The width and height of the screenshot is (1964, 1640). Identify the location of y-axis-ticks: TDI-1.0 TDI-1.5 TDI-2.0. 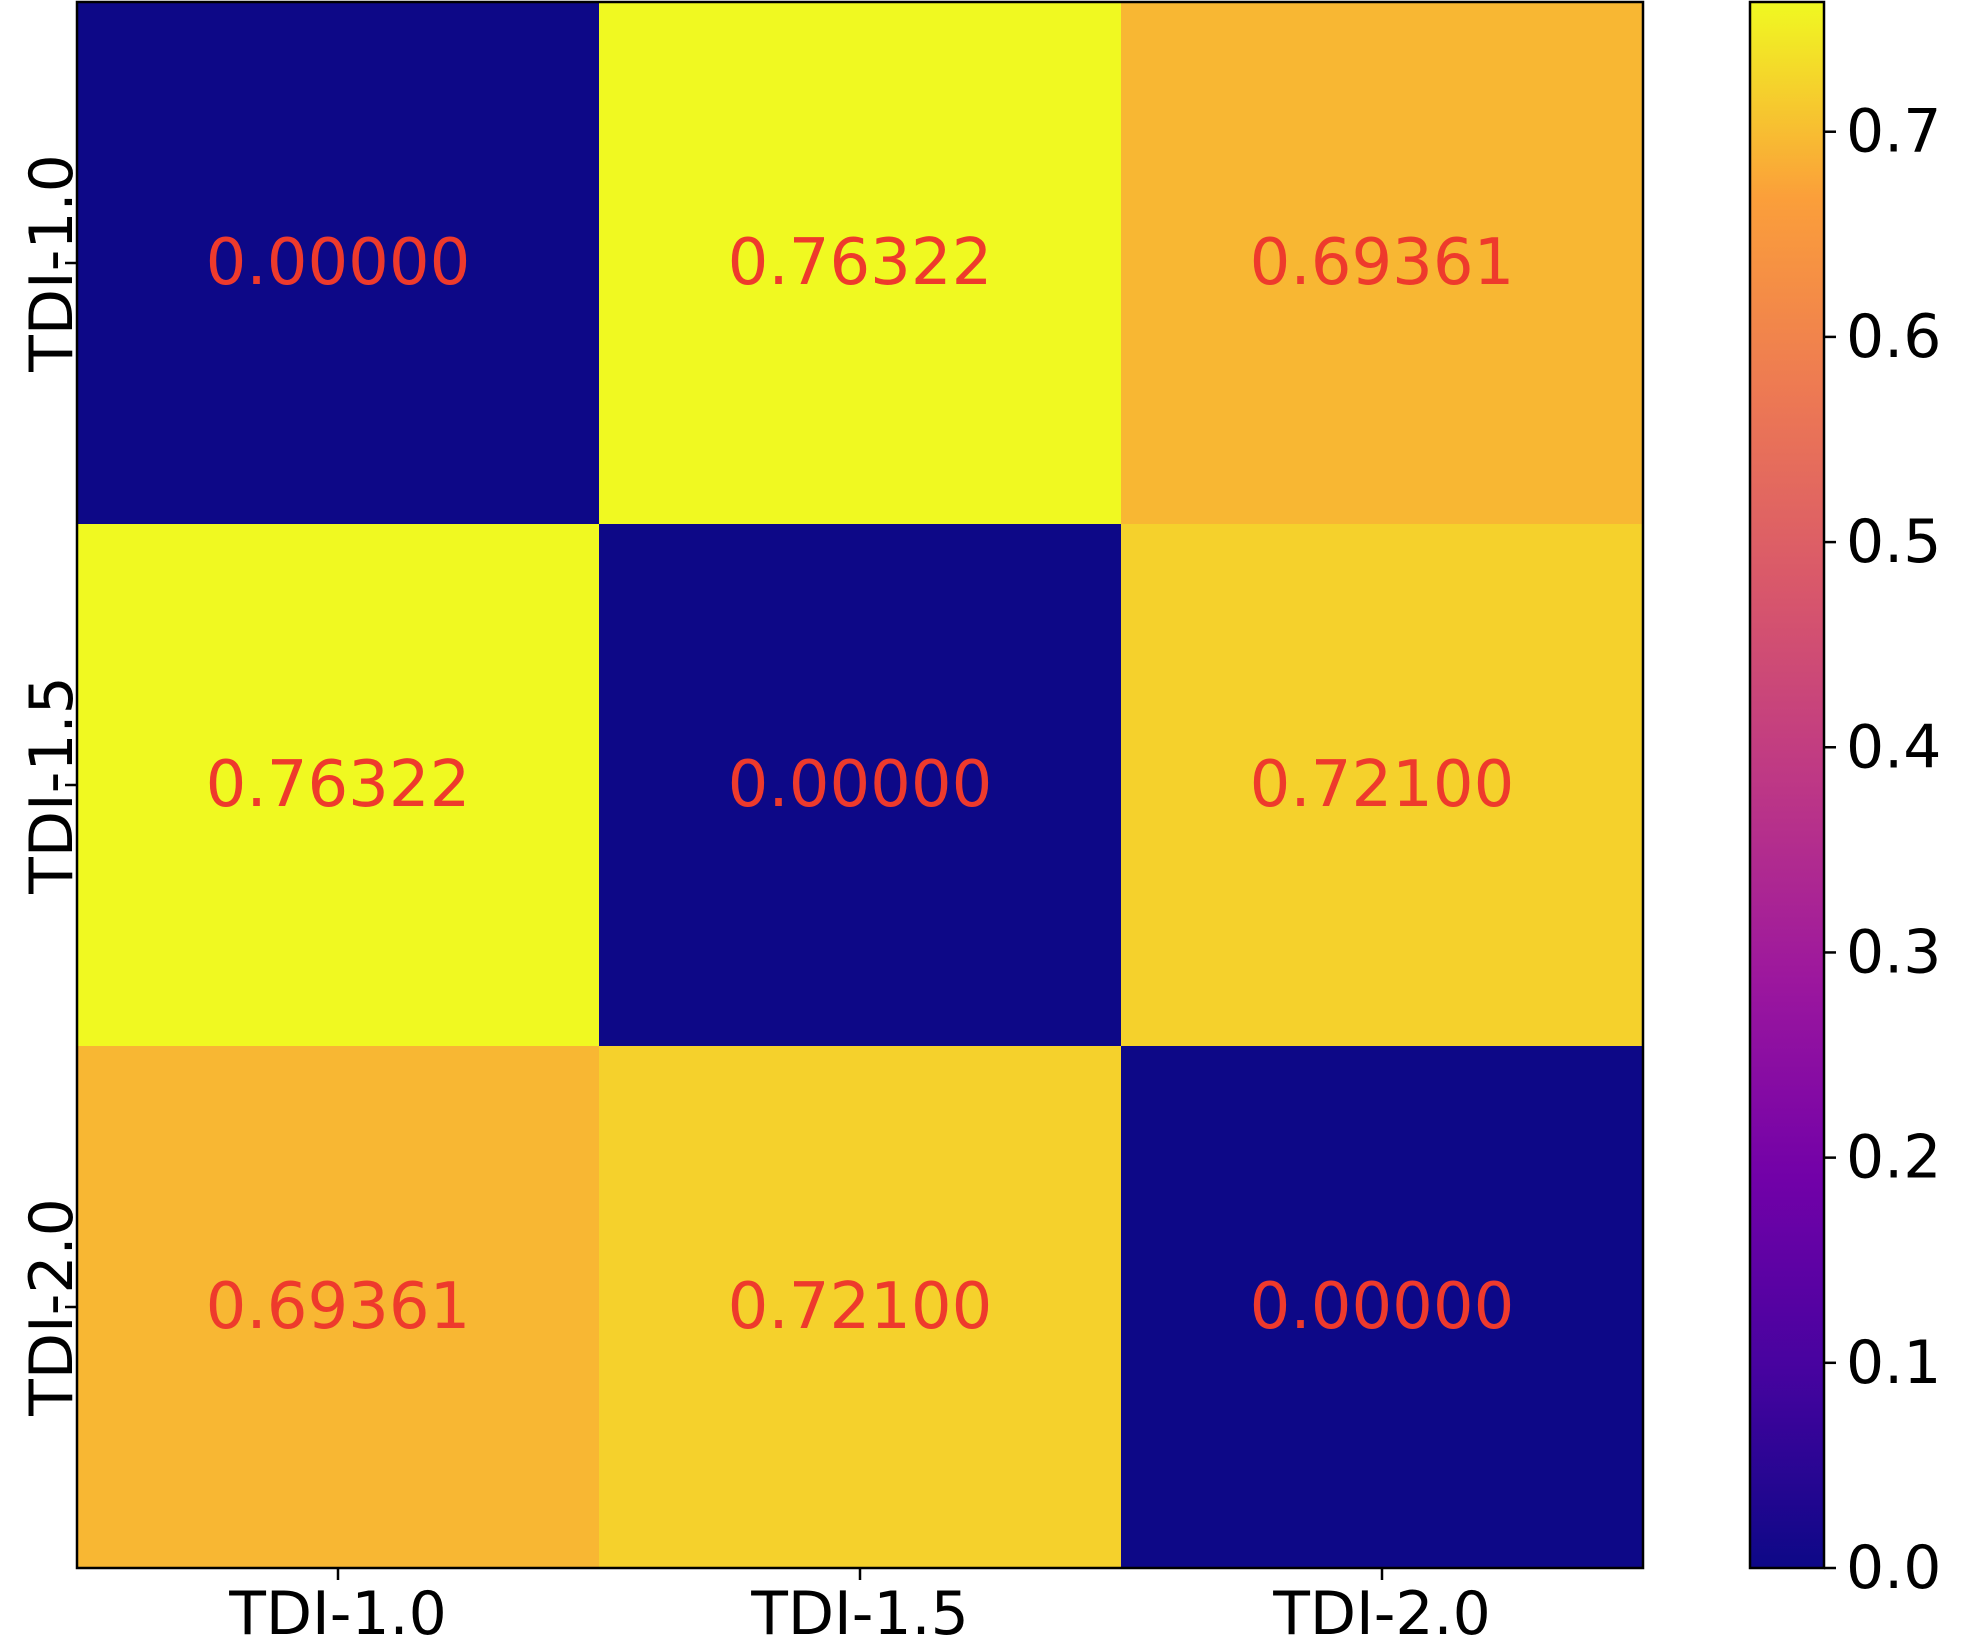
(52, 785).